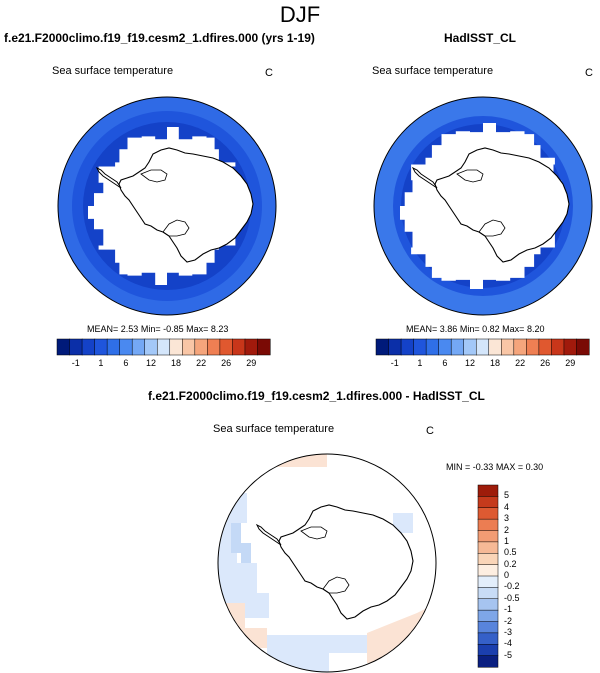 The width and height of the screenshot is (600, 673). Describe the element at coordinates (589, 73) in the screenshot. I see `panel2-unit: C` at that location.